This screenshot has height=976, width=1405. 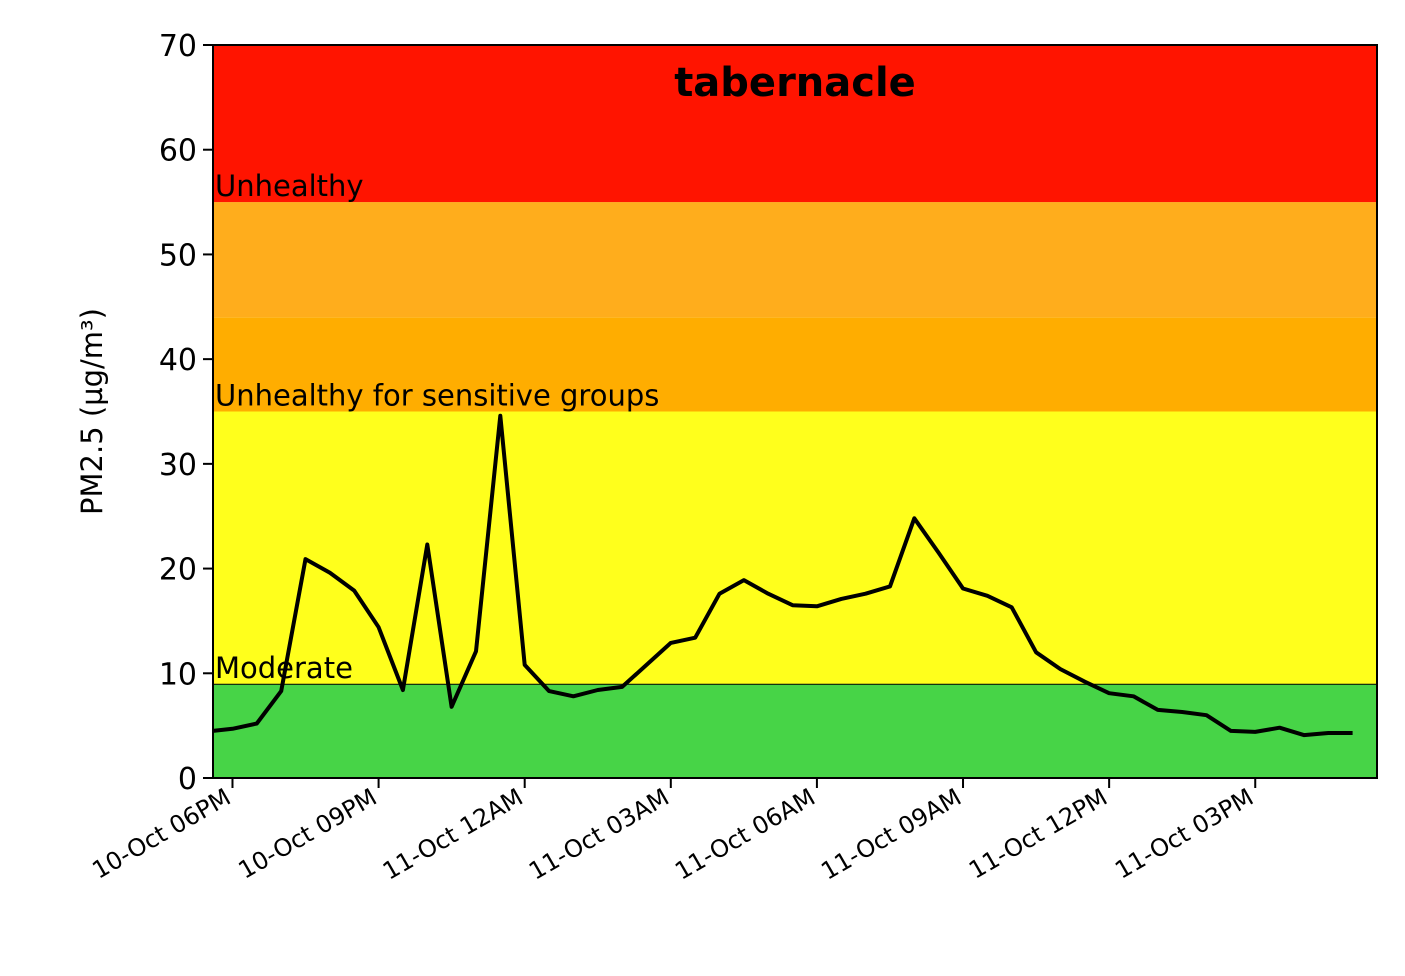 What do you see at coordinates (178, 151) in the screenshot?
I see `y-tick-label: 60` at bounding box center [178, 151].